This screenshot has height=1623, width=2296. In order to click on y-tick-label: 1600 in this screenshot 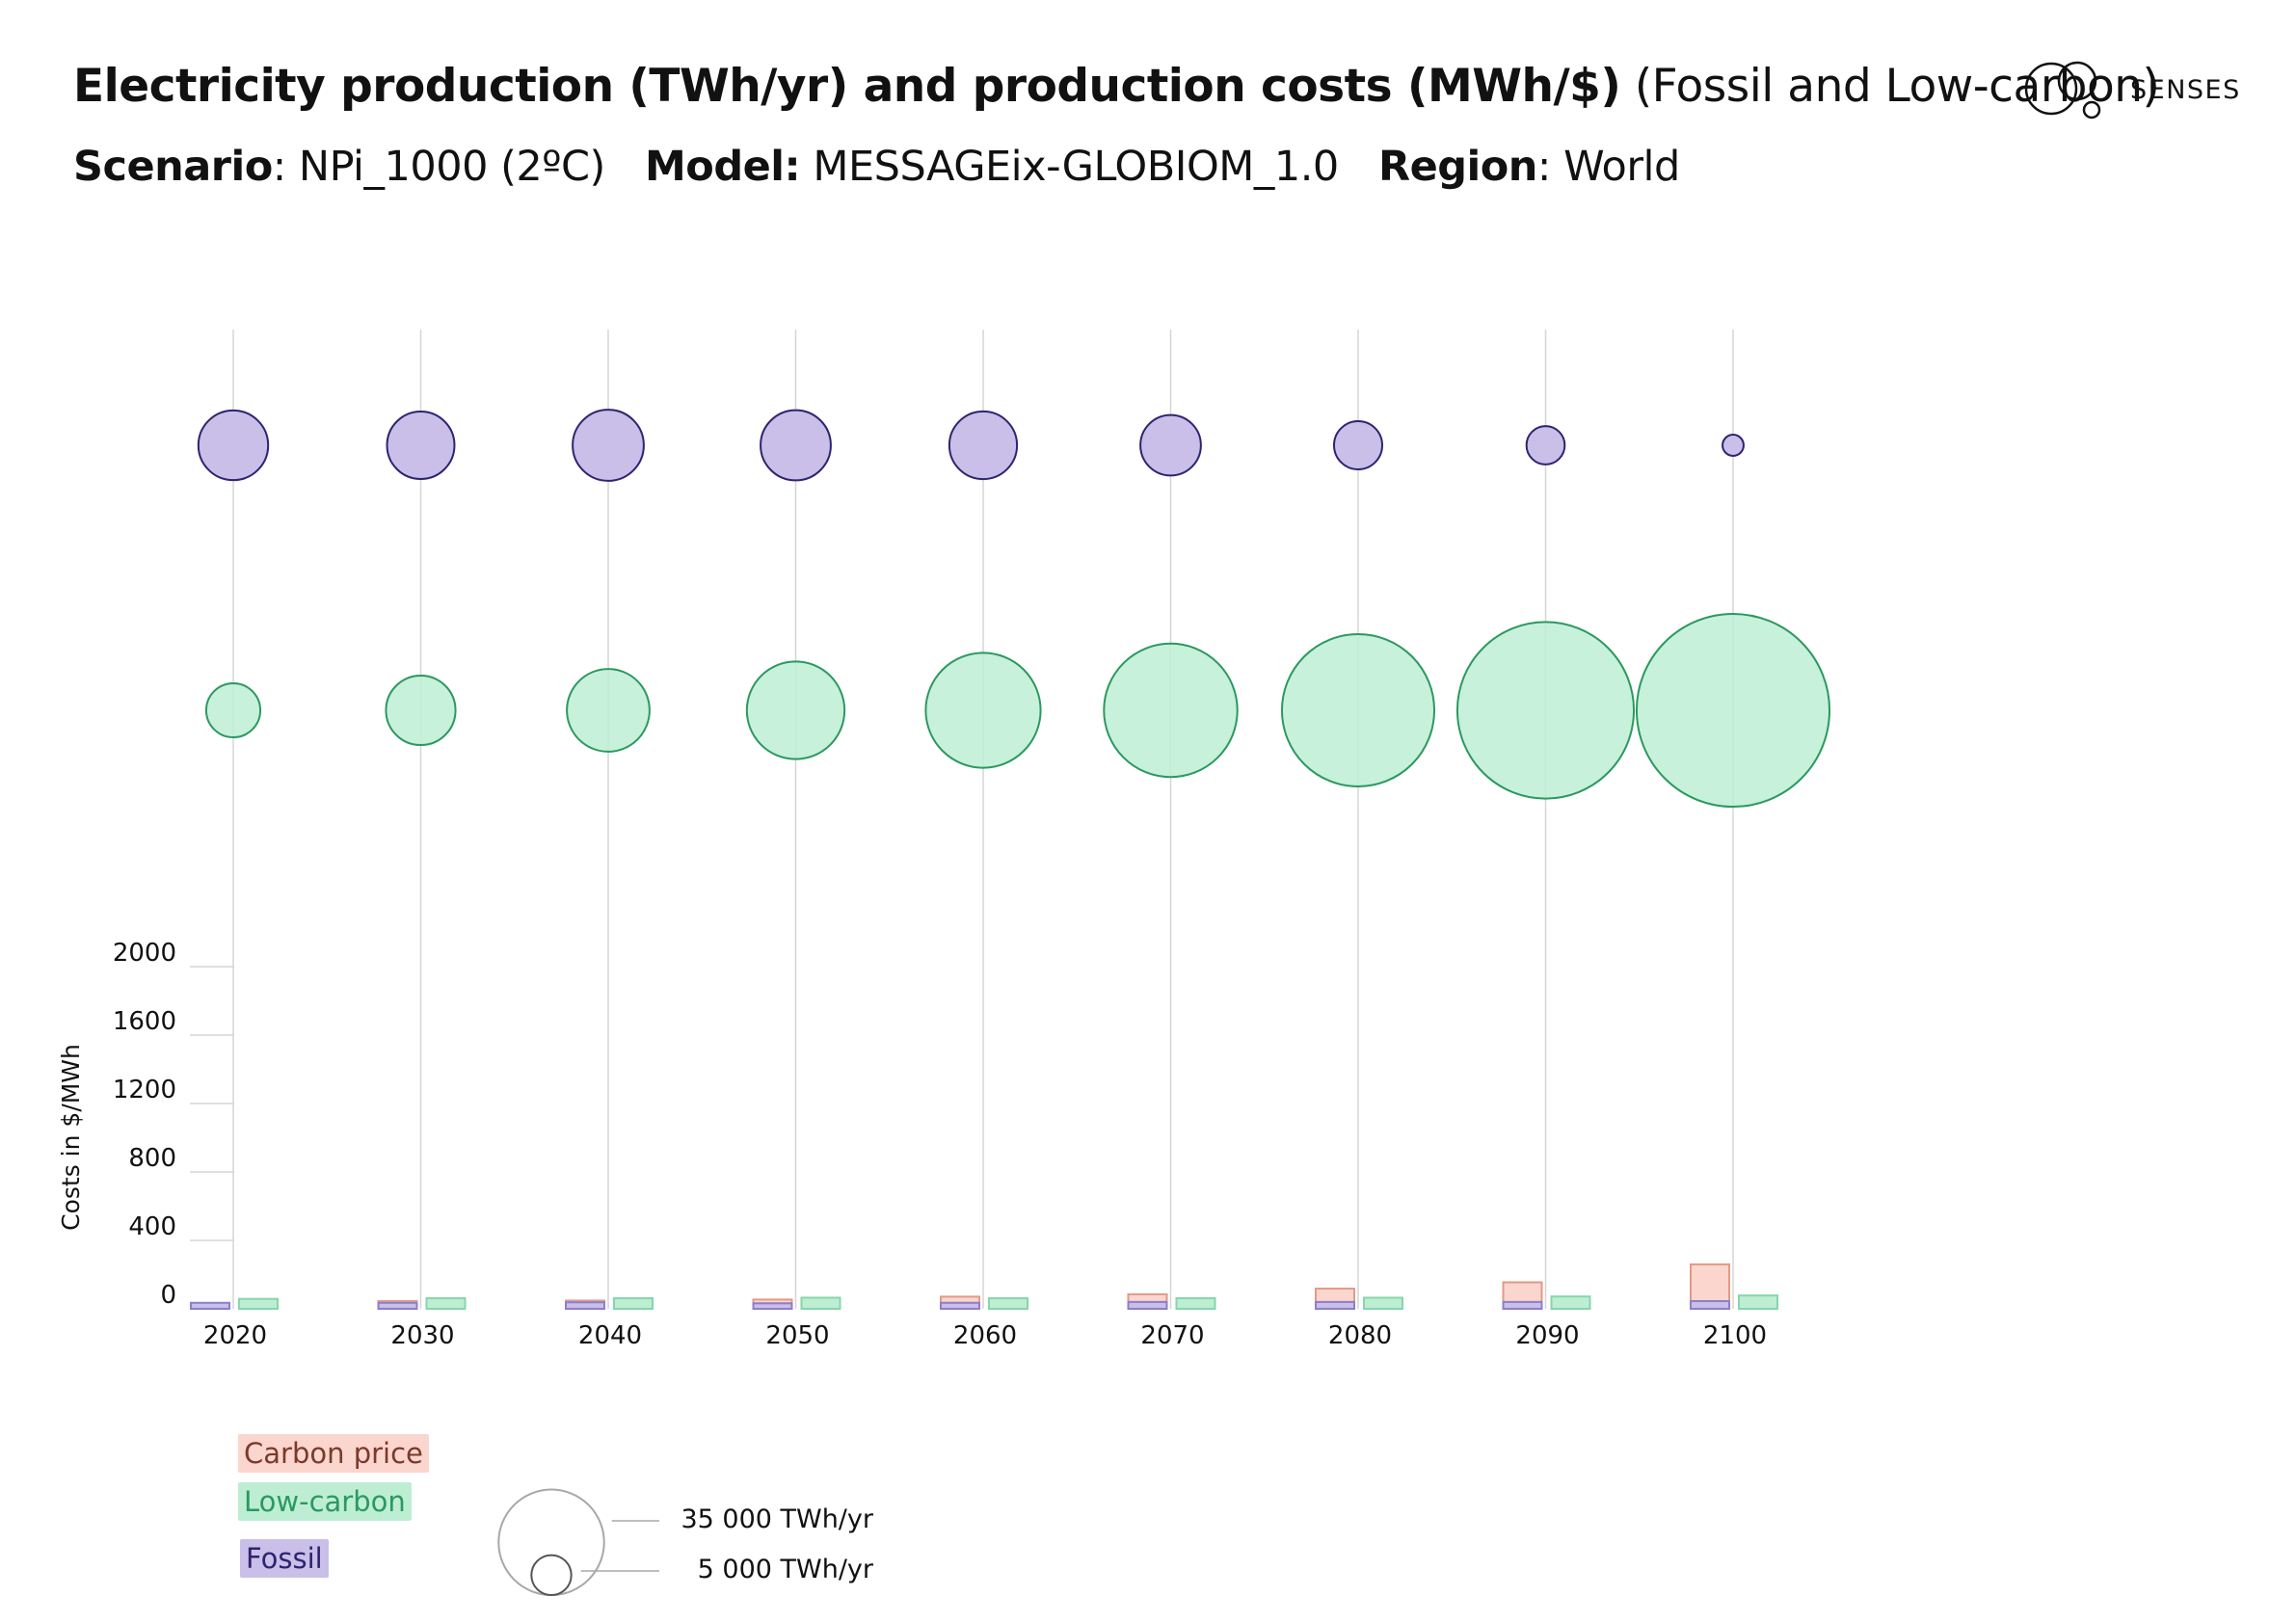, I will do `click(144, 1022)`.